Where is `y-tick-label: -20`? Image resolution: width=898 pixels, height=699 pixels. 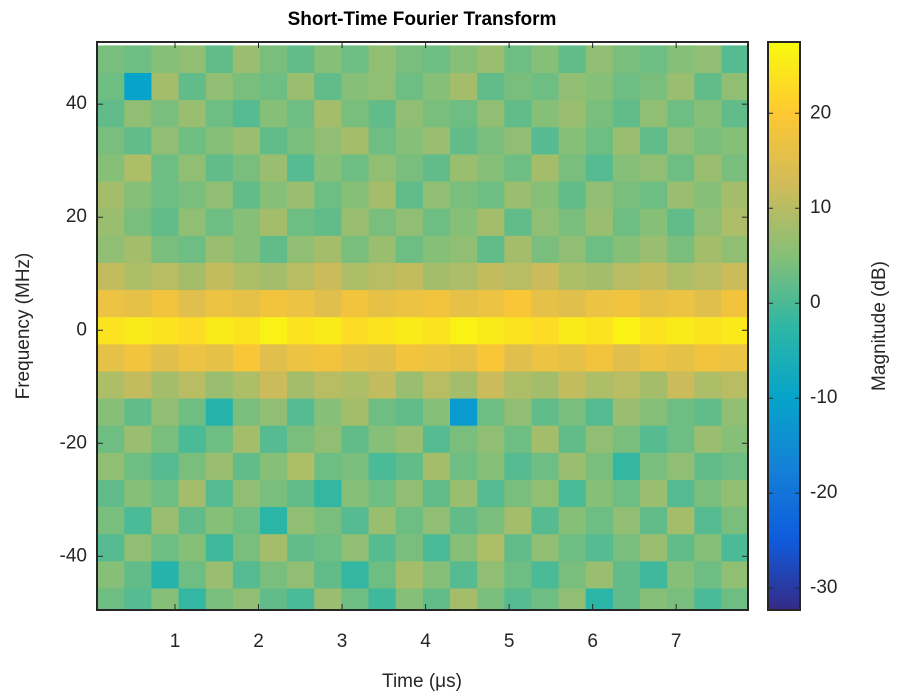
y-tick-label: -20 is located at coordinates (73, 442).